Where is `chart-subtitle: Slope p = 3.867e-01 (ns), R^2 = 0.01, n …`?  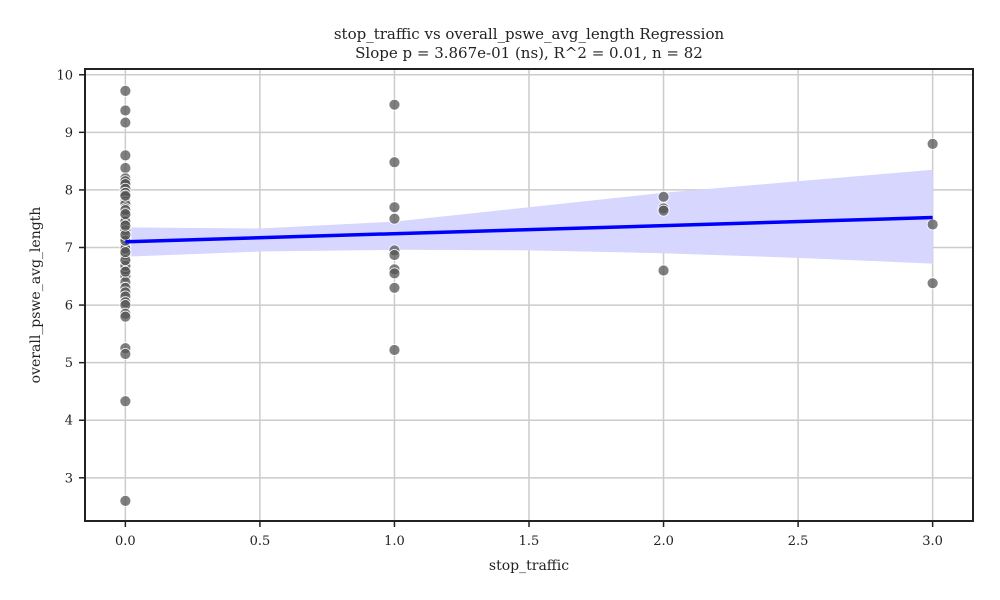 chart-subtitle: Slope p = 3.867e-01 (ns), R^2 = 0.01, n … is located at coordinates (529, 53).